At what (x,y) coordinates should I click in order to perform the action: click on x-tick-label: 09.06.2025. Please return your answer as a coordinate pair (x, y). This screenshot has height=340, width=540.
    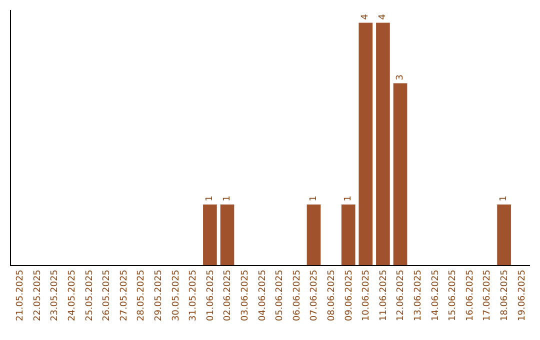
    Looking at the image, I should click on (349, 296).